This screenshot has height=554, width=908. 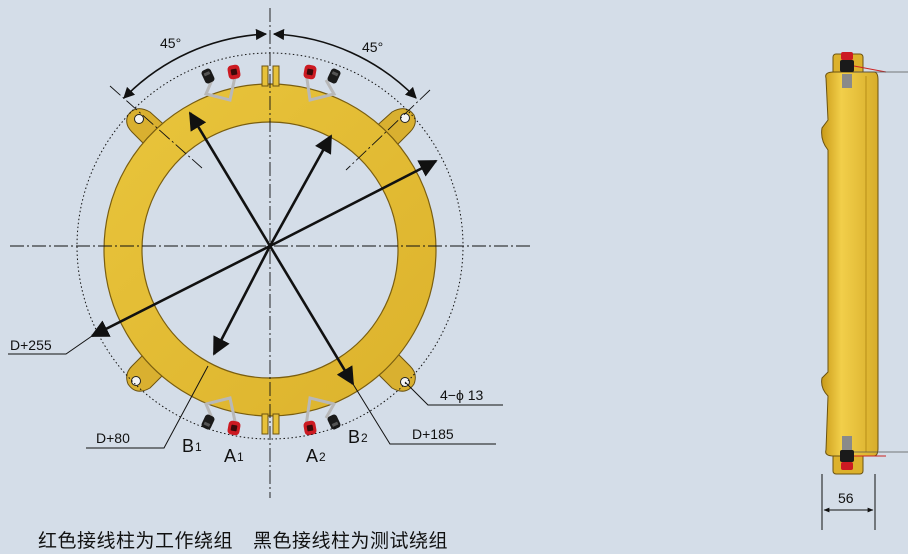 What do you see at coordinates (846, 498) in the screenshot?
I see `dim-label-width: 56` at bounding box center [846, 498].